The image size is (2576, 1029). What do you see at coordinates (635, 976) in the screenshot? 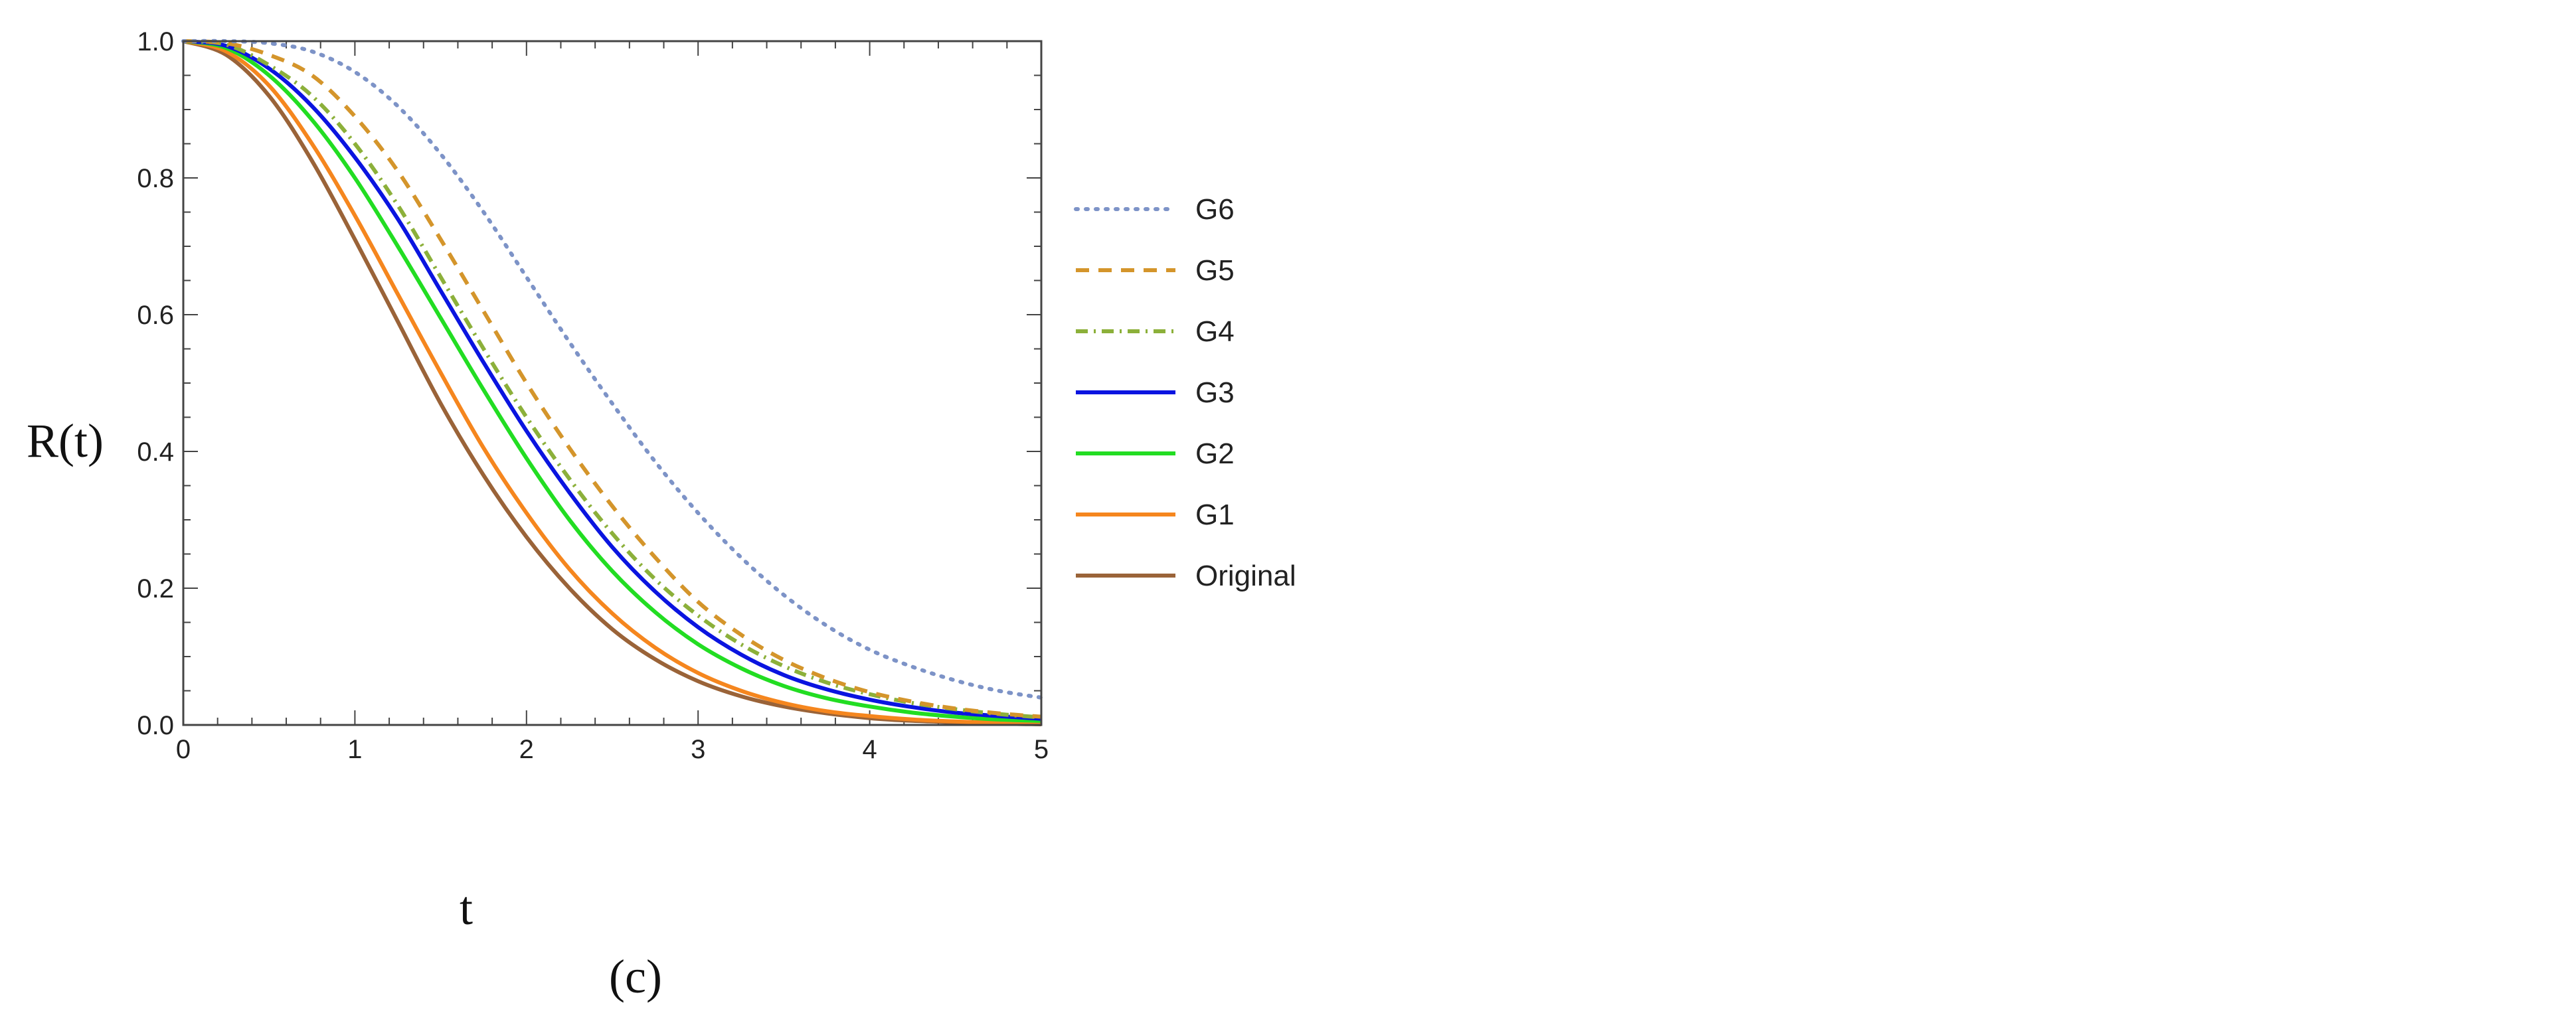
I see `panel-label: (c)` at bounding box center [635, 976].